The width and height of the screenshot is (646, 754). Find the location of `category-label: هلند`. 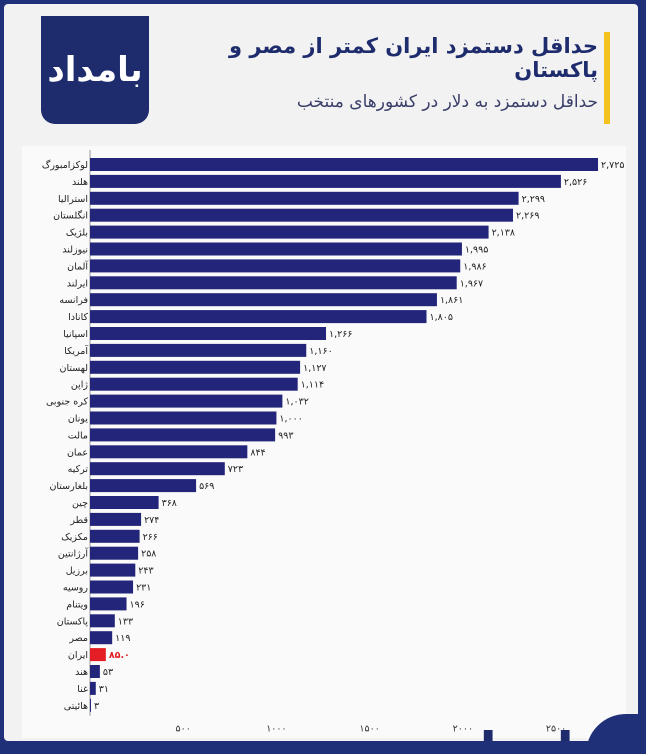

category-label: هلند is located at coordinates (80, 182).